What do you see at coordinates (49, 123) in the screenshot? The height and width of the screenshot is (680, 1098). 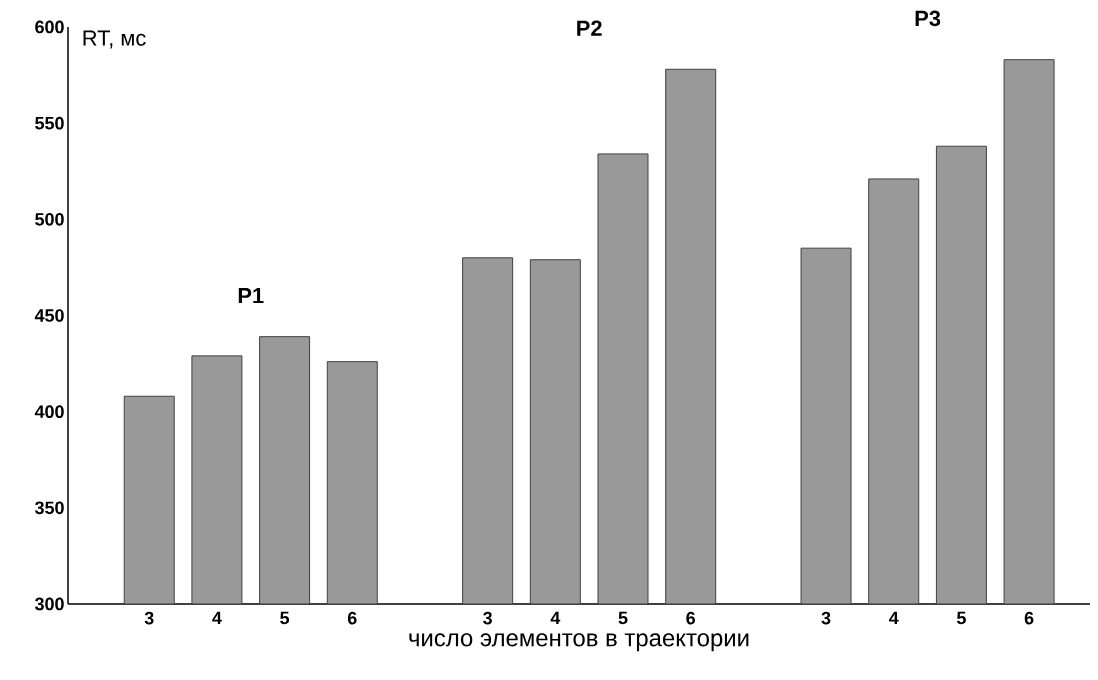 I see `y-tick-label: 550` at bounding box center [49, 123].